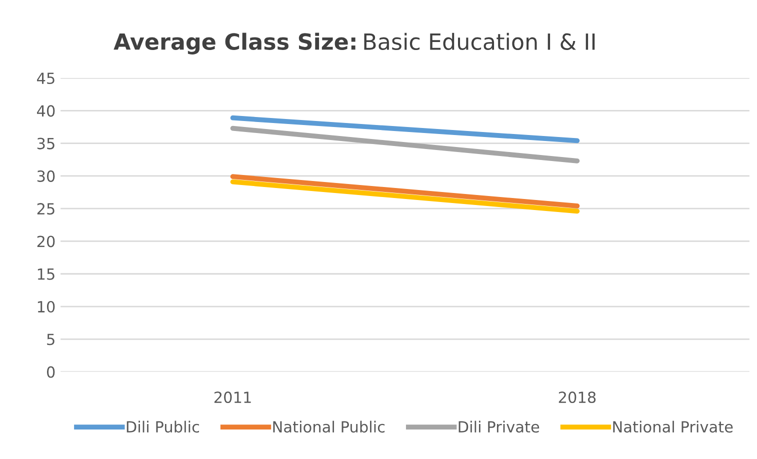 The height and width of the screenshot is (459, 757). I want to click on legend-label: Dili Private, so click(499, 426).